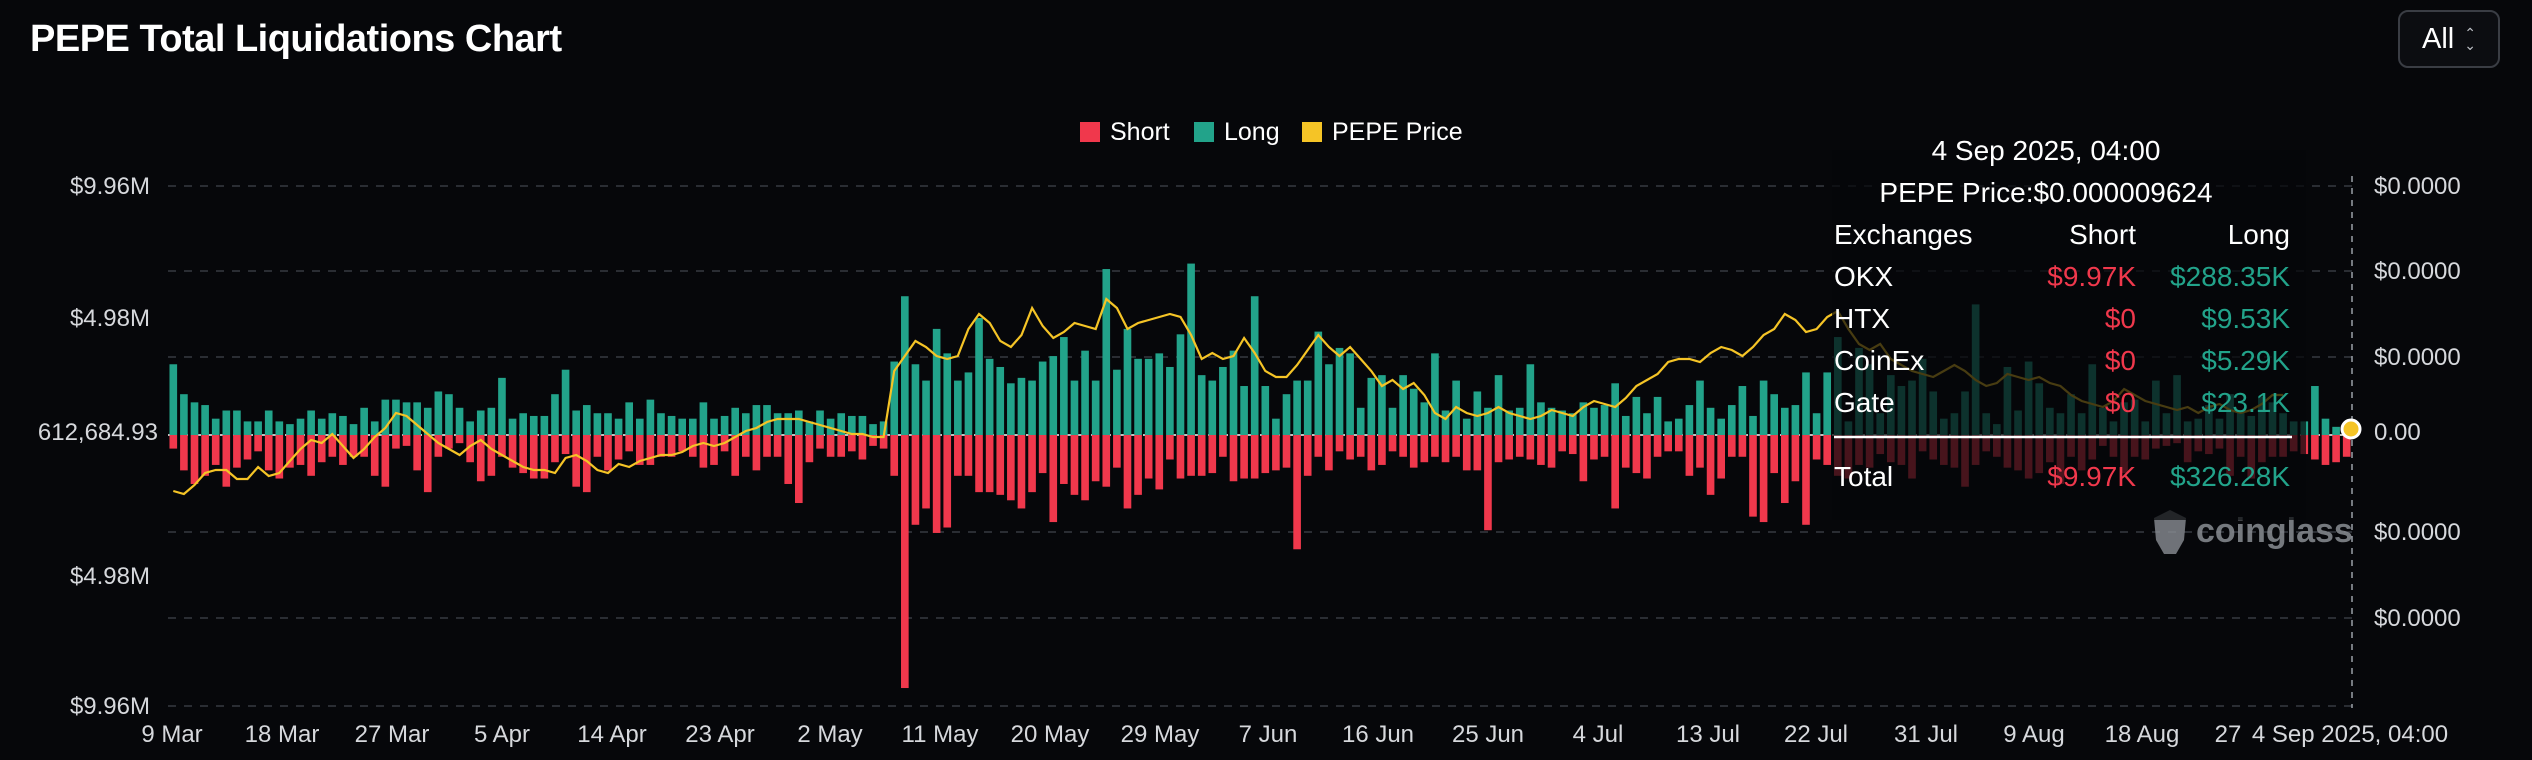 The image size is (2532, 760). I want to click on tooltip-short-value: $0, so click(2120, 318).